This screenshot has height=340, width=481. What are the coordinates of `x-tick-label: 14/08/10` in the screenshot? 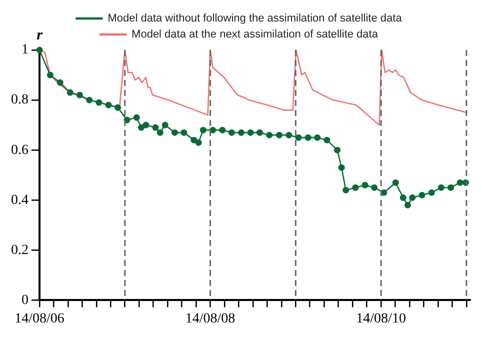 It's located at (381, 318).